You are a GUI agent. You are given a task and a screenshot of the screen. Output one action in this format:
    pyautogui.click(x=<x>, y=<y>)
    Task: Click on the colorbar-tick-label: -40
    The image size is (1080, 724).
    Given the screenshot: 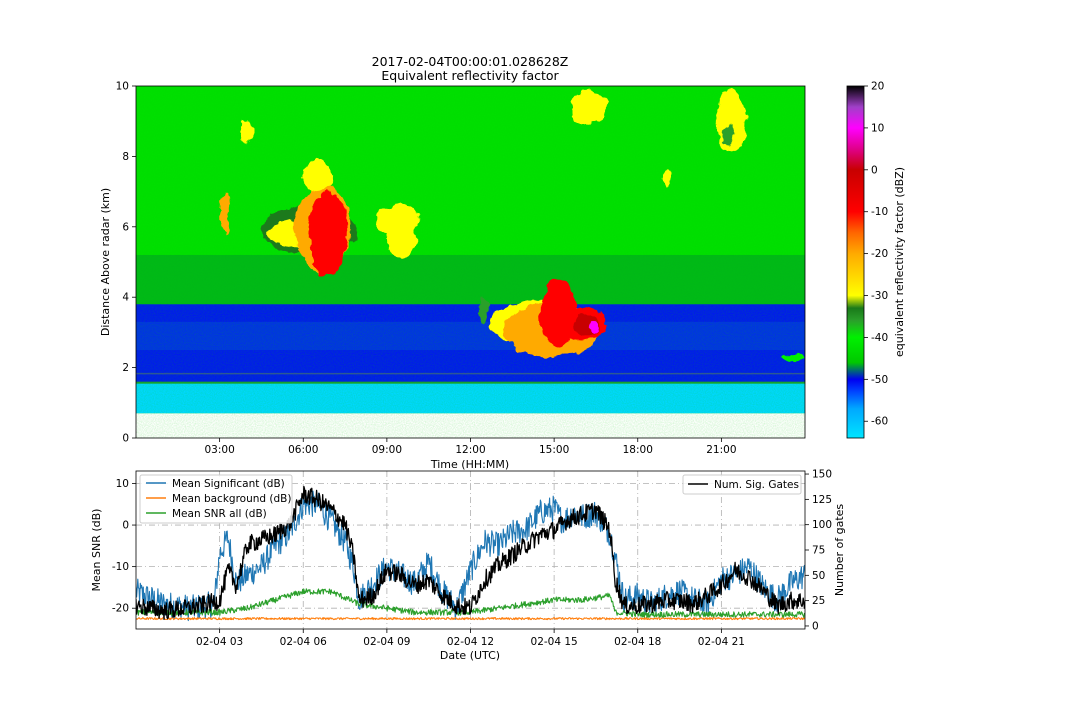 What is the action you would take?
    pyautogui.click(x=879, y=338)
    